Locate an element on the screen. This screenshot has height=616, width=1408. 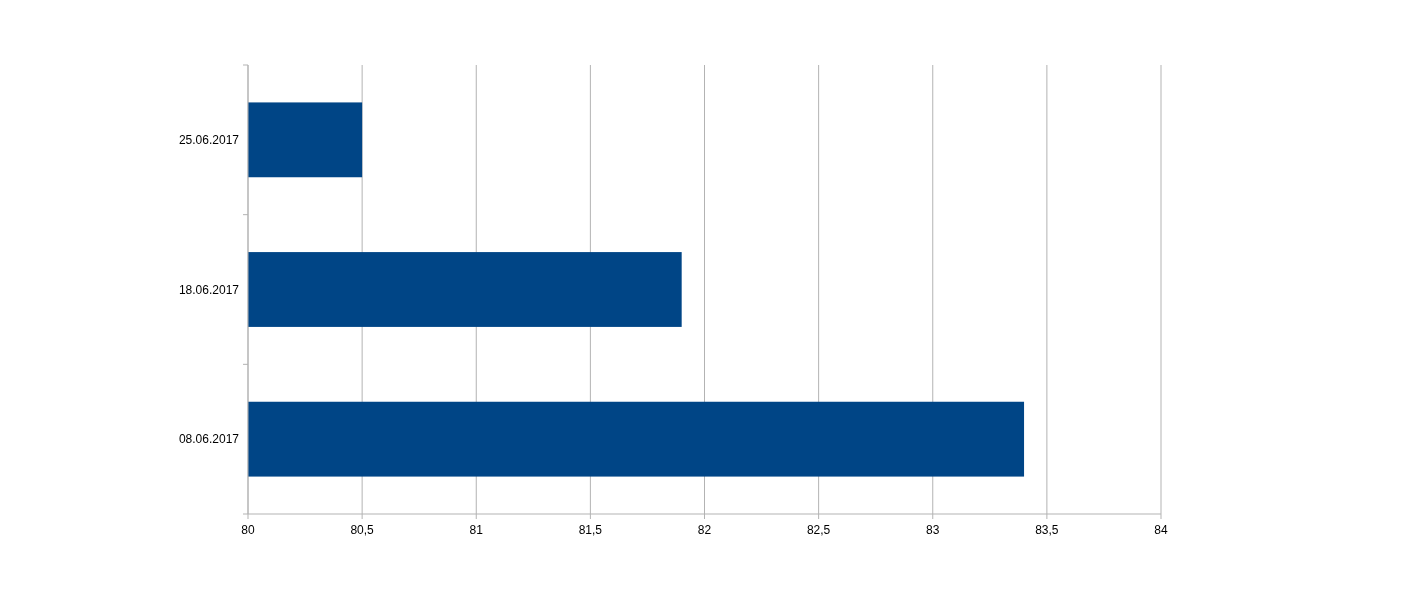
x-tick-label: 82,5 is located at coordinates (818, 530).